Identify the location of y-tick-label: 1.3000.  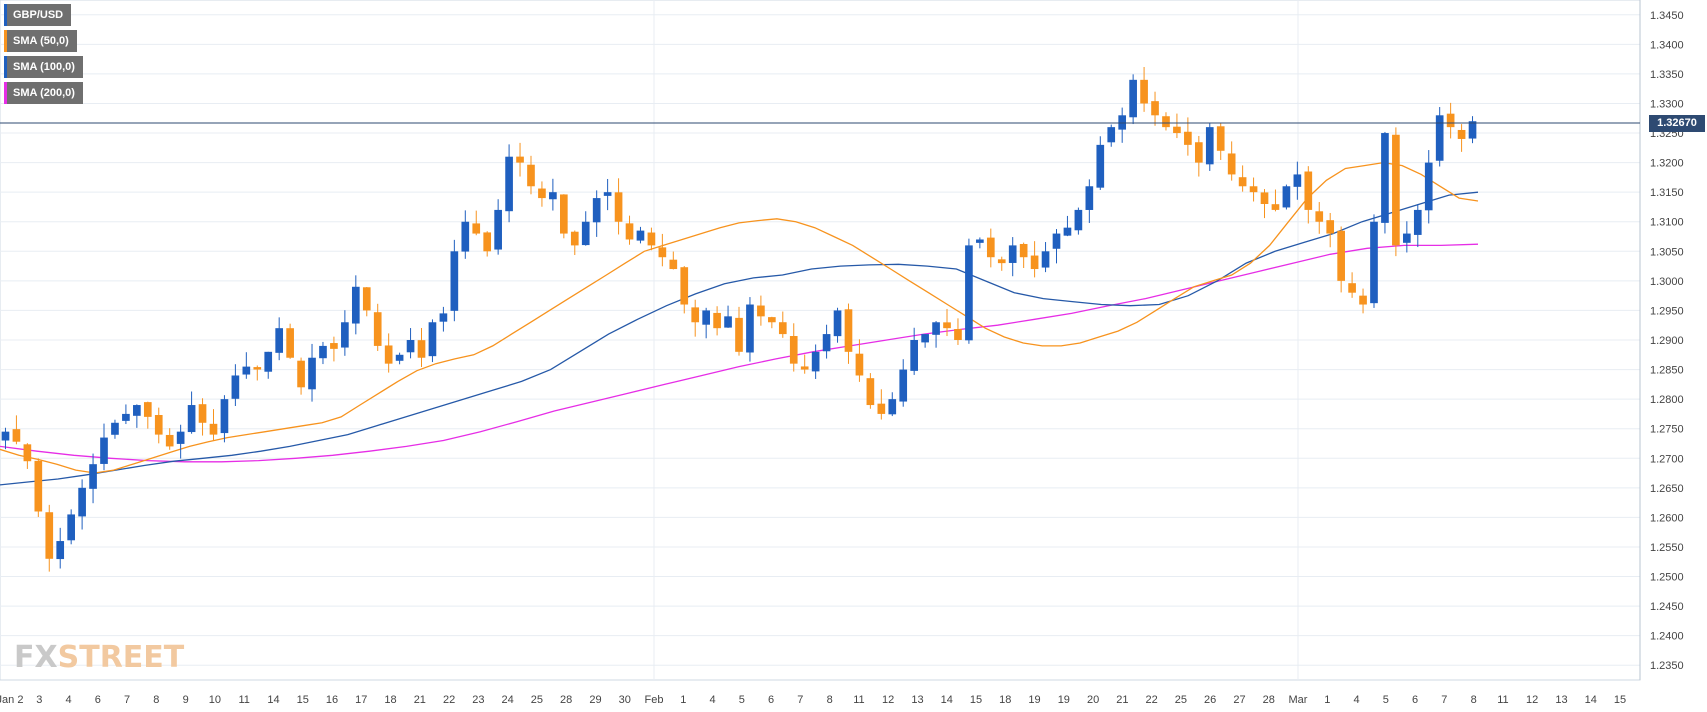
(1667, 282).